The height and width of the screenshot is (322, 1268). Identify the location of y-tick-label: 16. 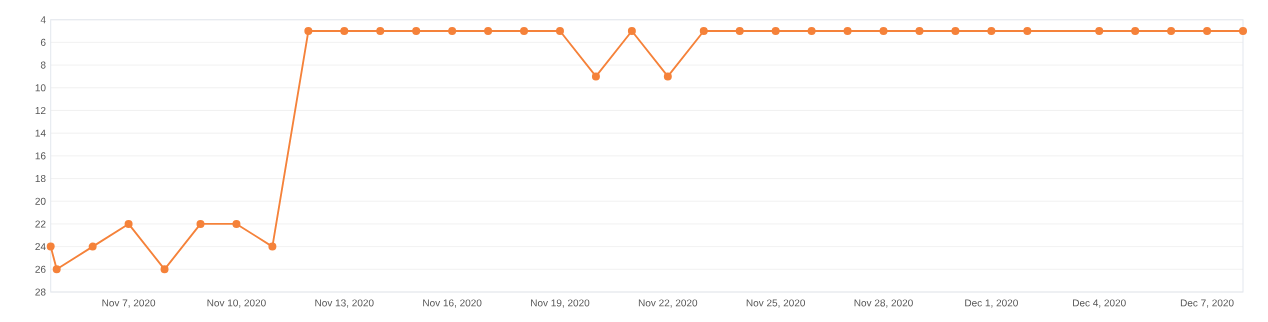
(40, 156).